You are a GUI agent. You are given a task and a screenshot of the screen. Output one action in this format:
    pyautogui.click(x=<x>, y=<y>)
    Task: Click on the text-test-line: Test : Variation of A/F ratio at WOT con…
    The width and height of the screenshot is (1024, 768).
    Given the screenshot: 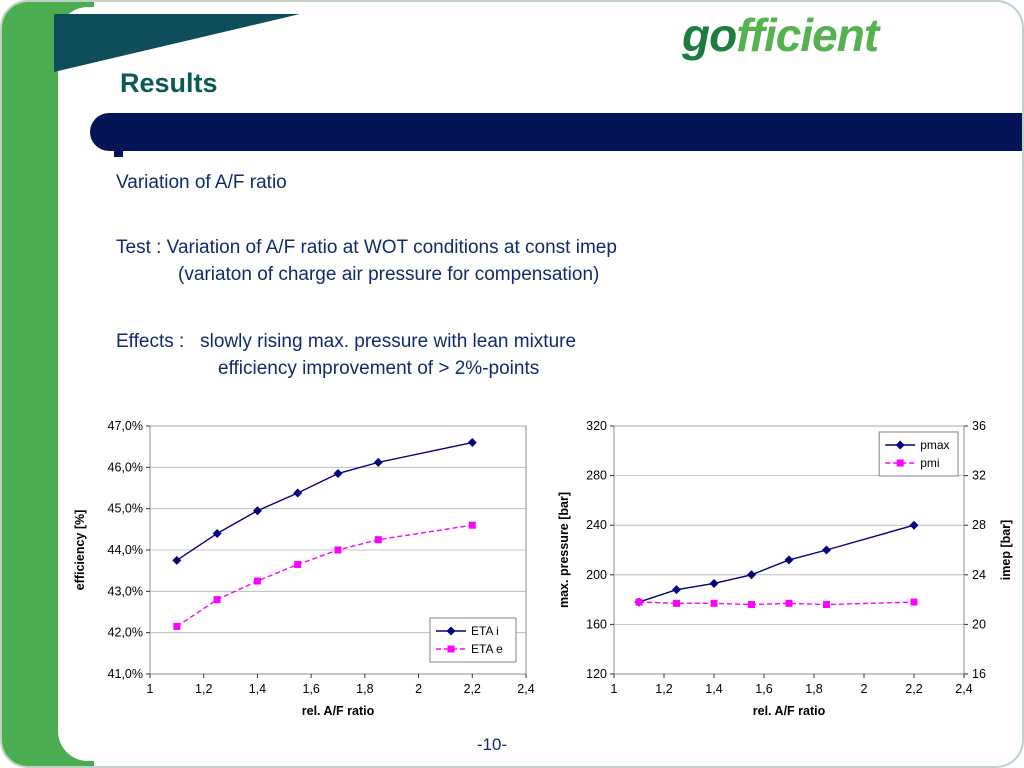 What is the action you would take?
    pyautogui.click(x=366, y=247)
    